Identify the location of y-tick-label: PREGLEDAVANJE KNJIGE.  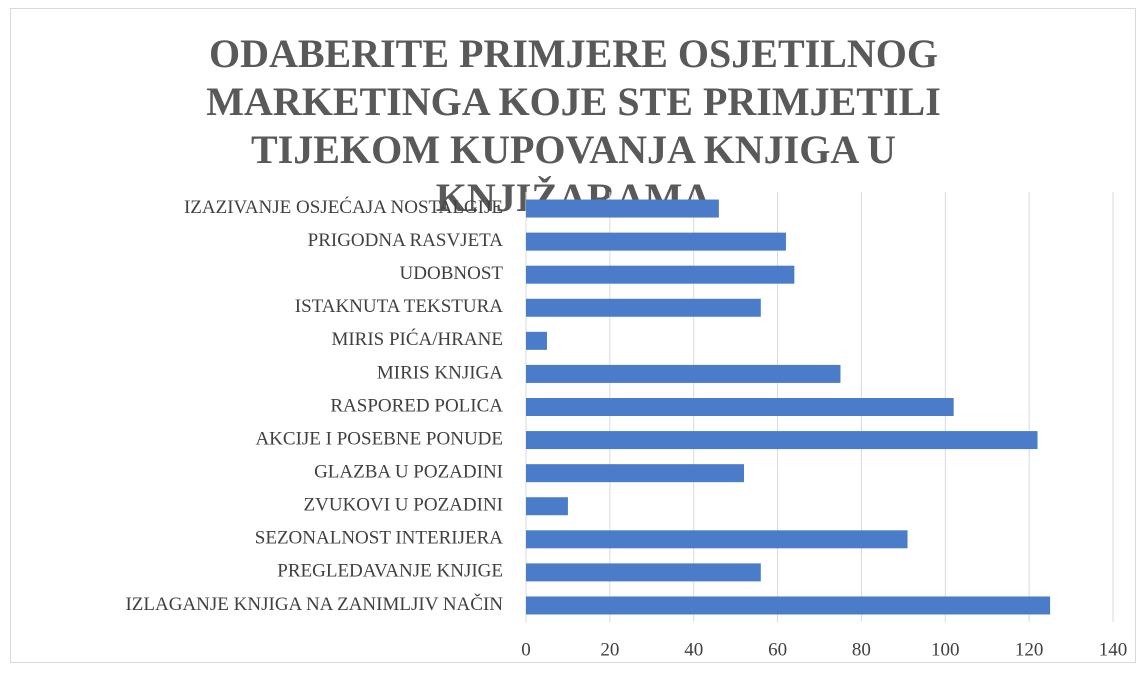
(390, 571).